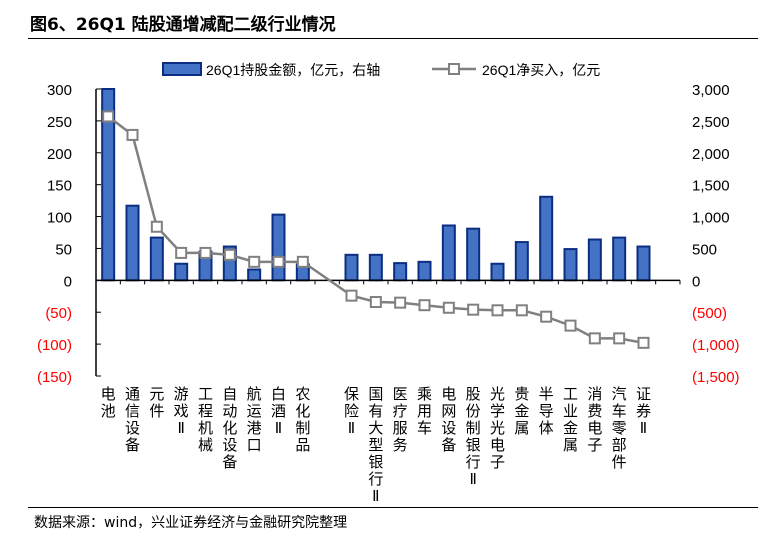 This screenshot has width=784, height=546. Describe the element at coordinates (570, 420) in the screenshot. I see `category-label: 工业金属` at that location.